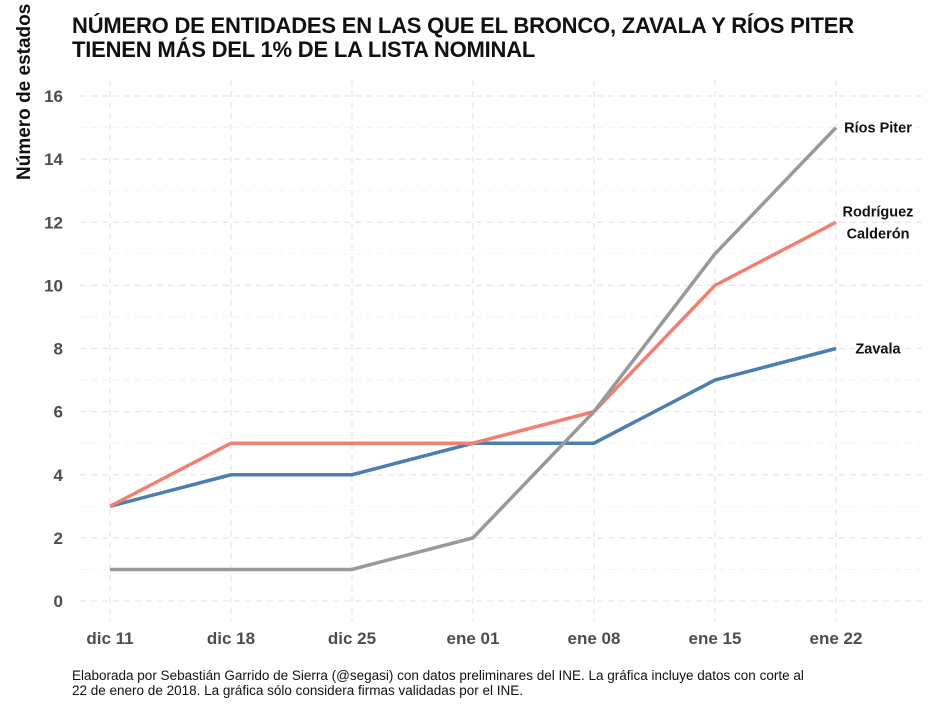 The image size is (929, 704). Describe the element at coordinates (53, 285) in the screenshot. I see `y-tick-label: 10` at that location.